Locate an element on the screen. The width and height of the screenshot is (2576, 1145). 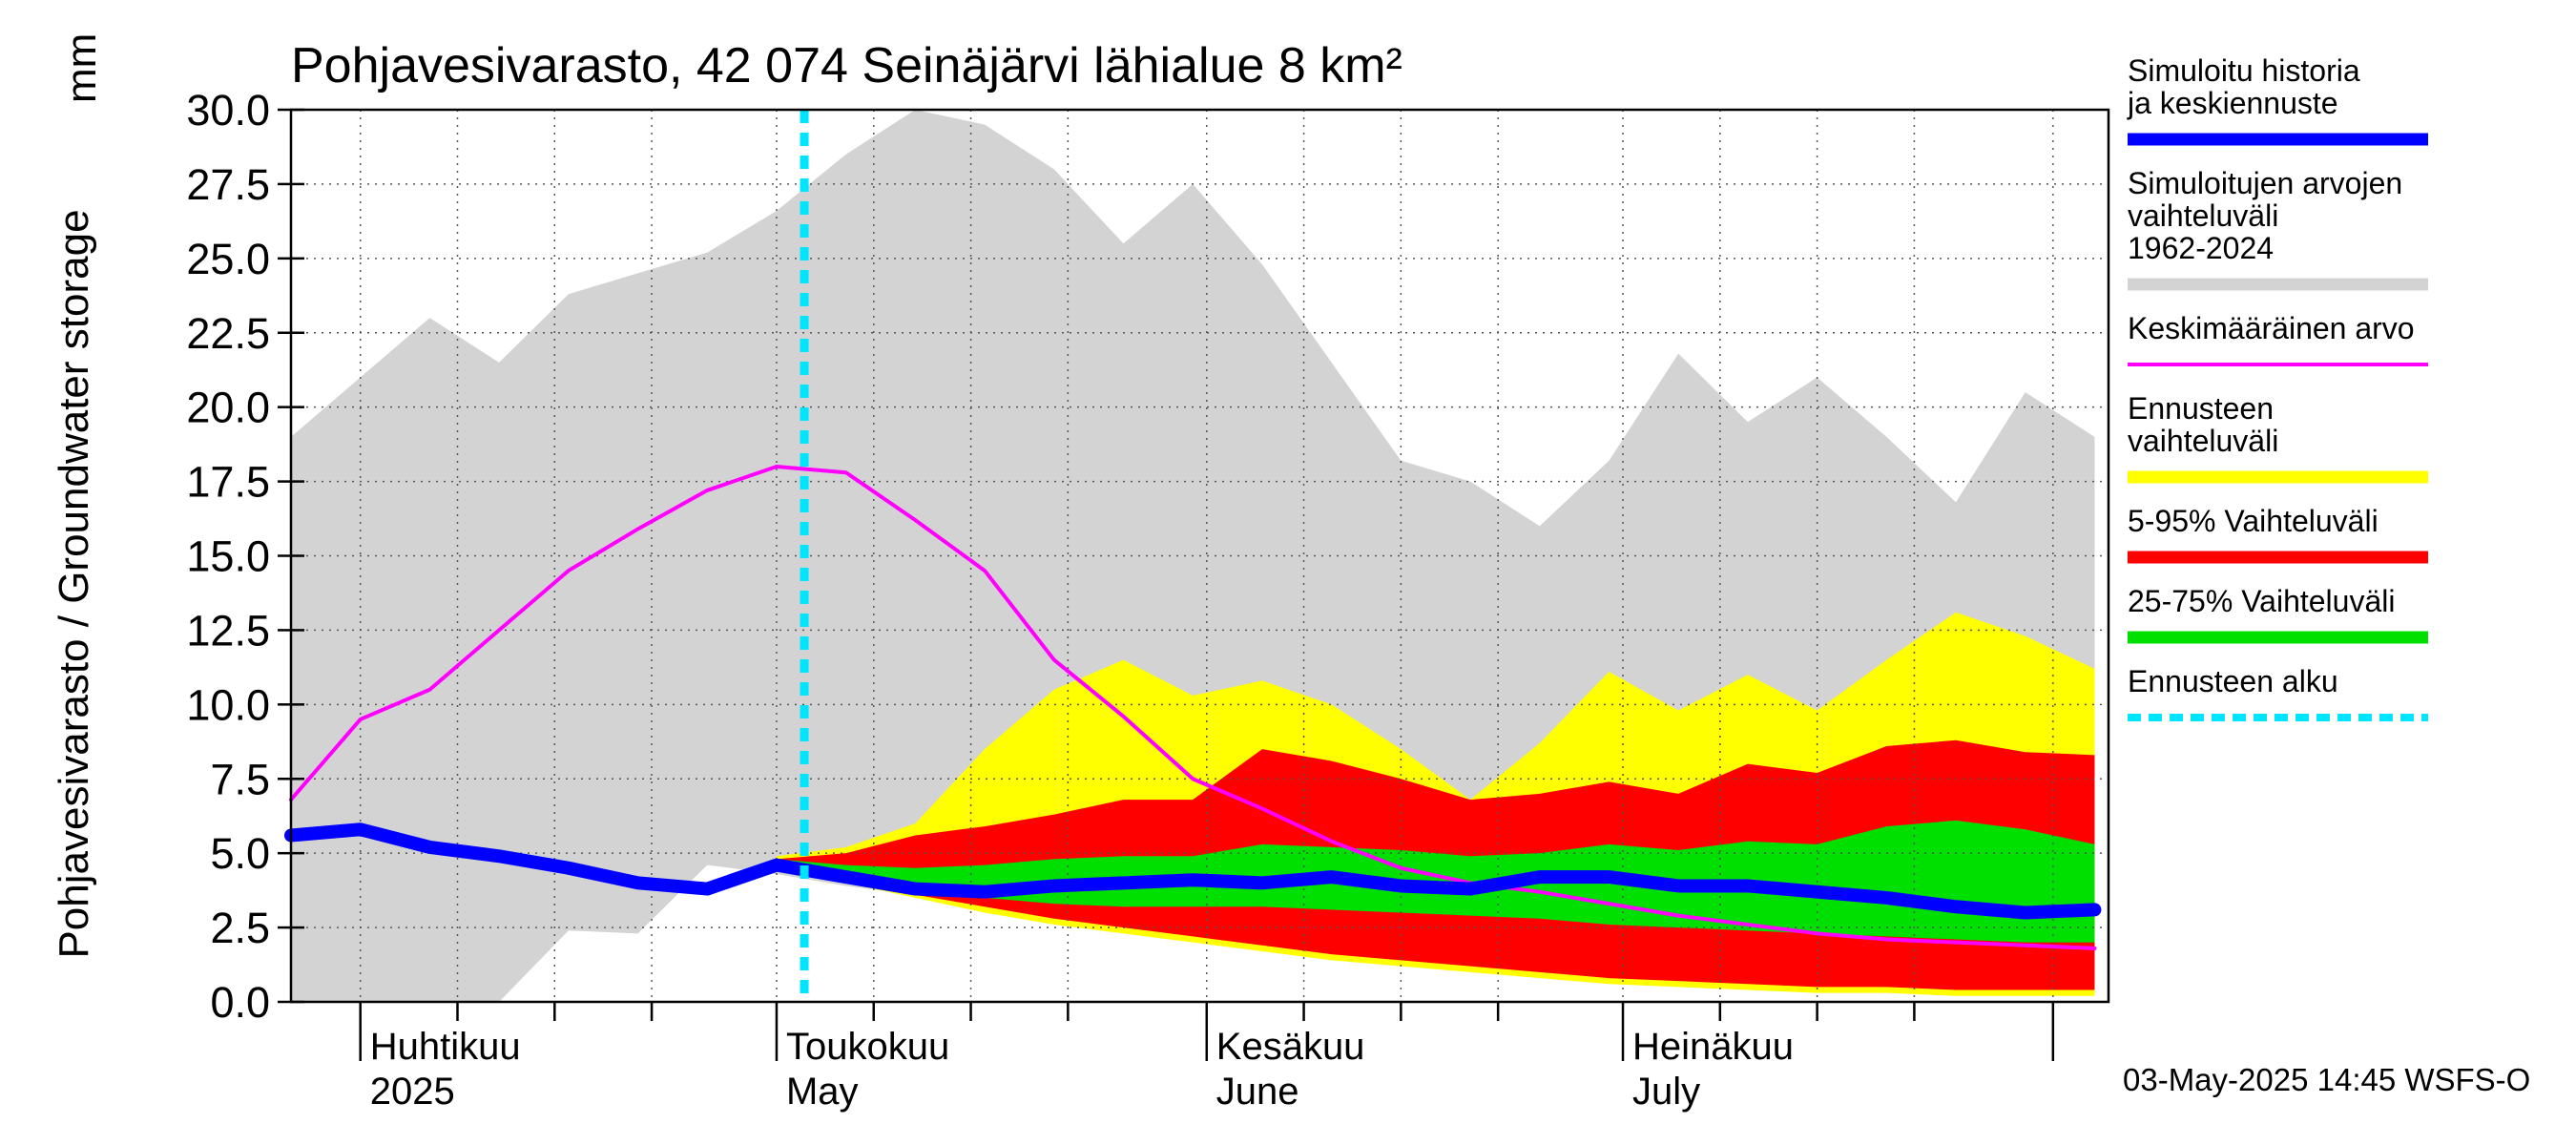
legend-label: Ennusteen is located at coordinates (2201, 408).